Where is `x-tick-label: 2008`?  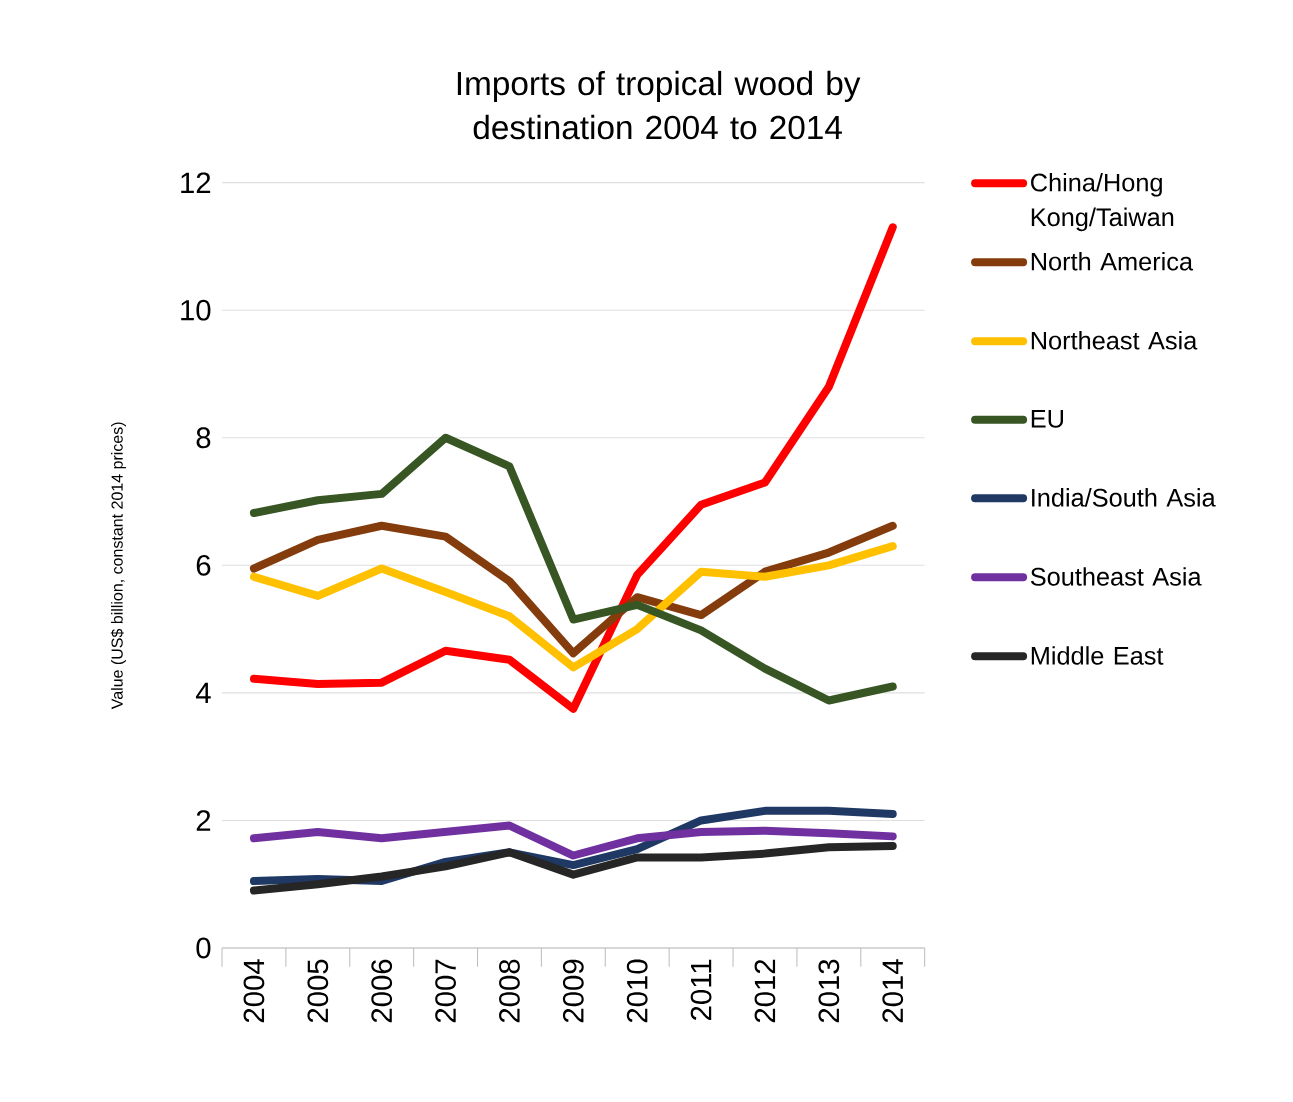
x-tick-label: 2008 is located at coordinates (509, 991).